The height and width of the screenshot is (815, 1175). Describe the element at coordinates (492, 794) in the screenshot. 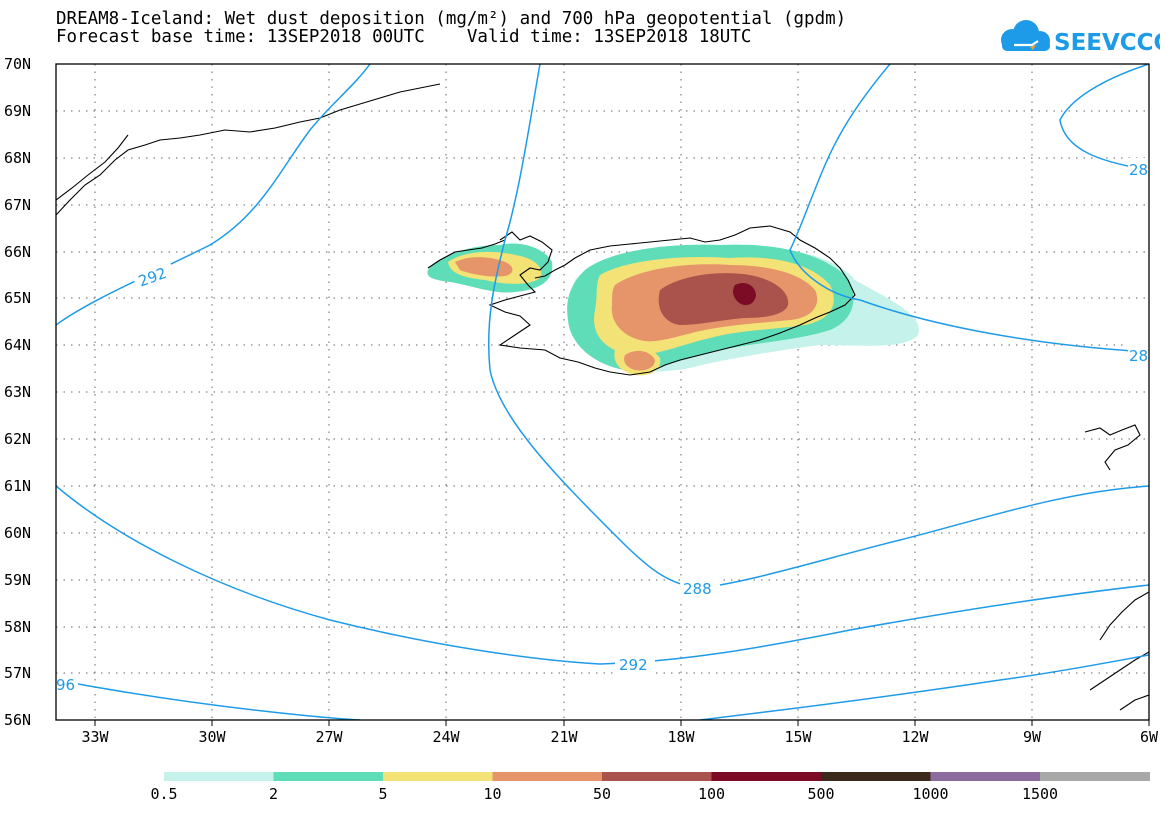

I see `legend-label: 10` at that location.